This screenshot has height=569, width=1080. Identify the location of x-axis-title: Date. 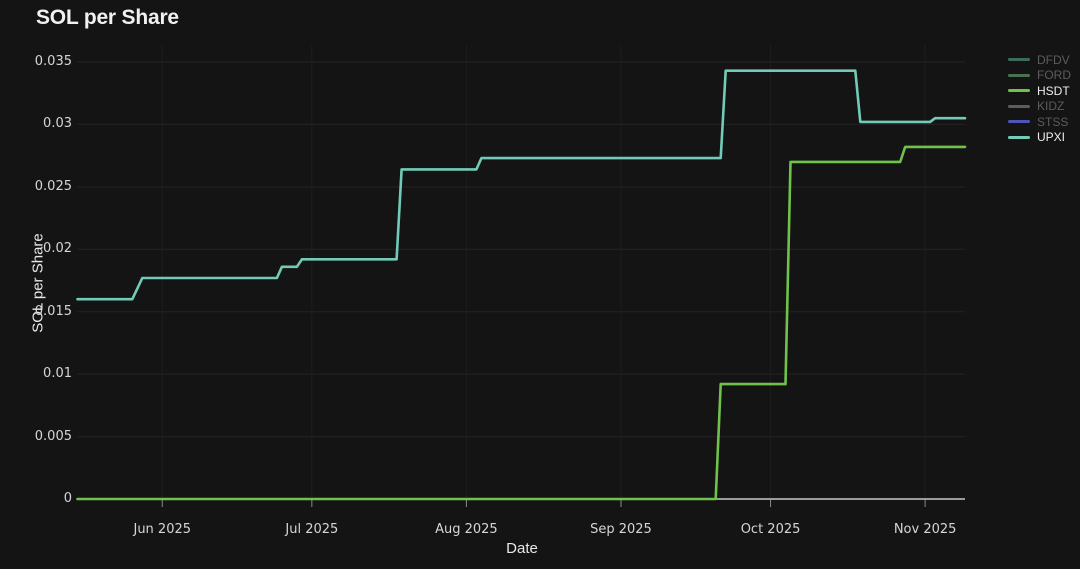
(522, 548).